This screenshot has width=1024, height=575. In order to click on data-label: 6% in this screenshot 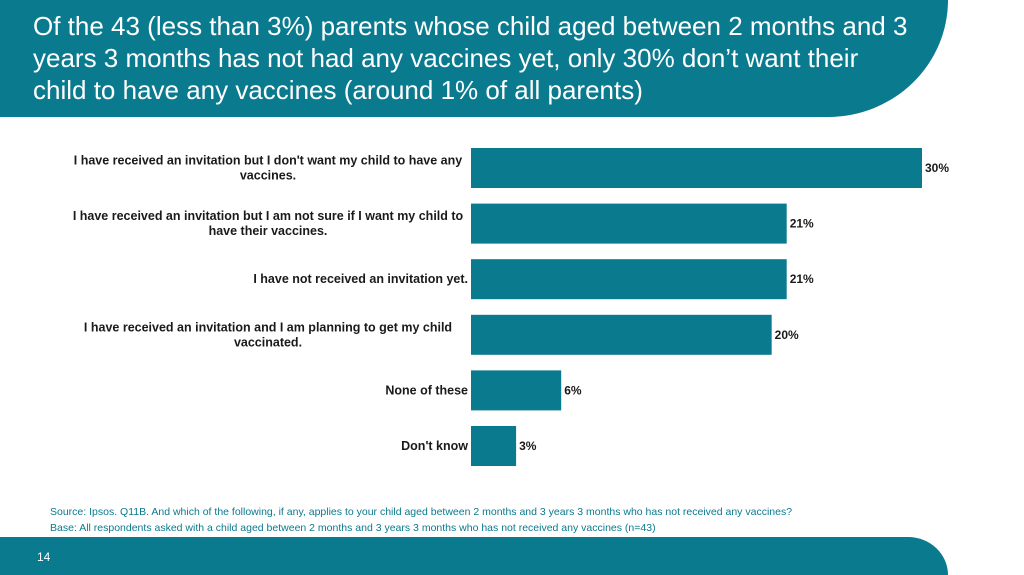, I will do `click(573, 390)`.